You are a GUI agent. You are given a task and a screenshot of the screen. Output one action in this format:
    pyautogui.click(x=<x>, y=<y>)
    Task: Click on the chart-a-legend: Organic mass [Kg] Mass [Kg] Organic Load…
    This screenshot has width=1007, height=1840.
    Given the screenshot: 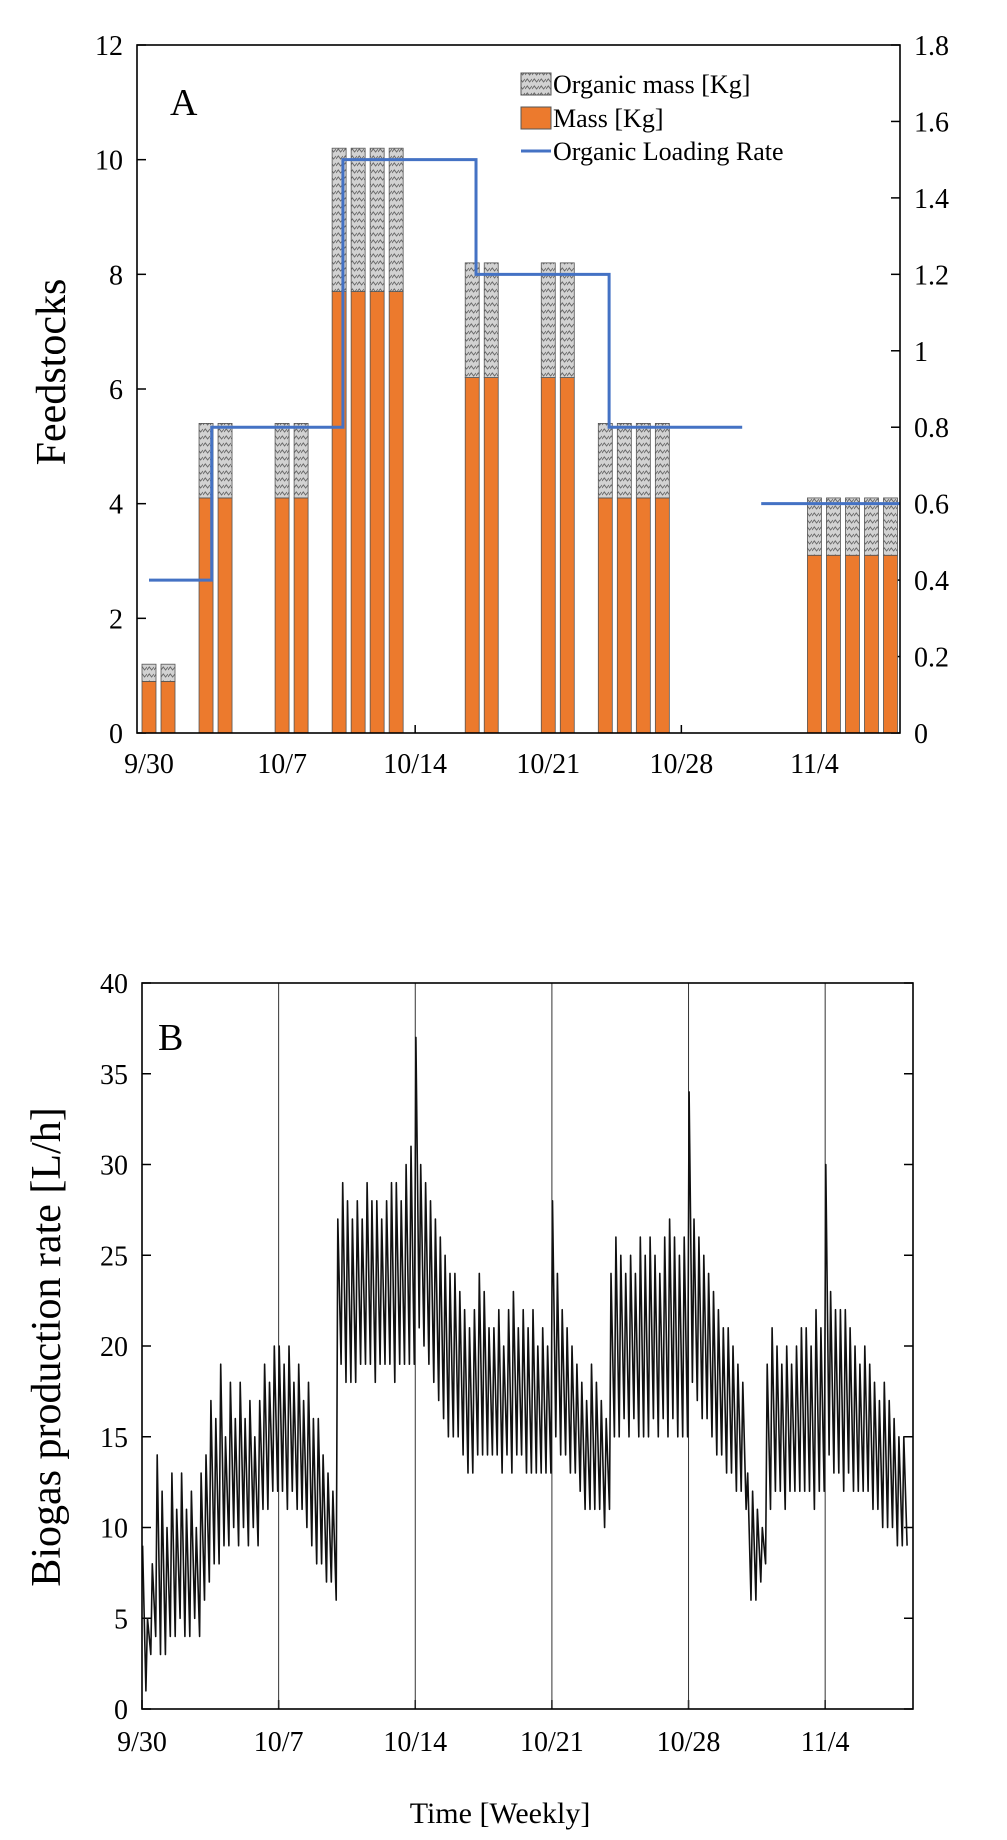 What is the action you would take?
    pyautogui.click(x=652, y=118)
    